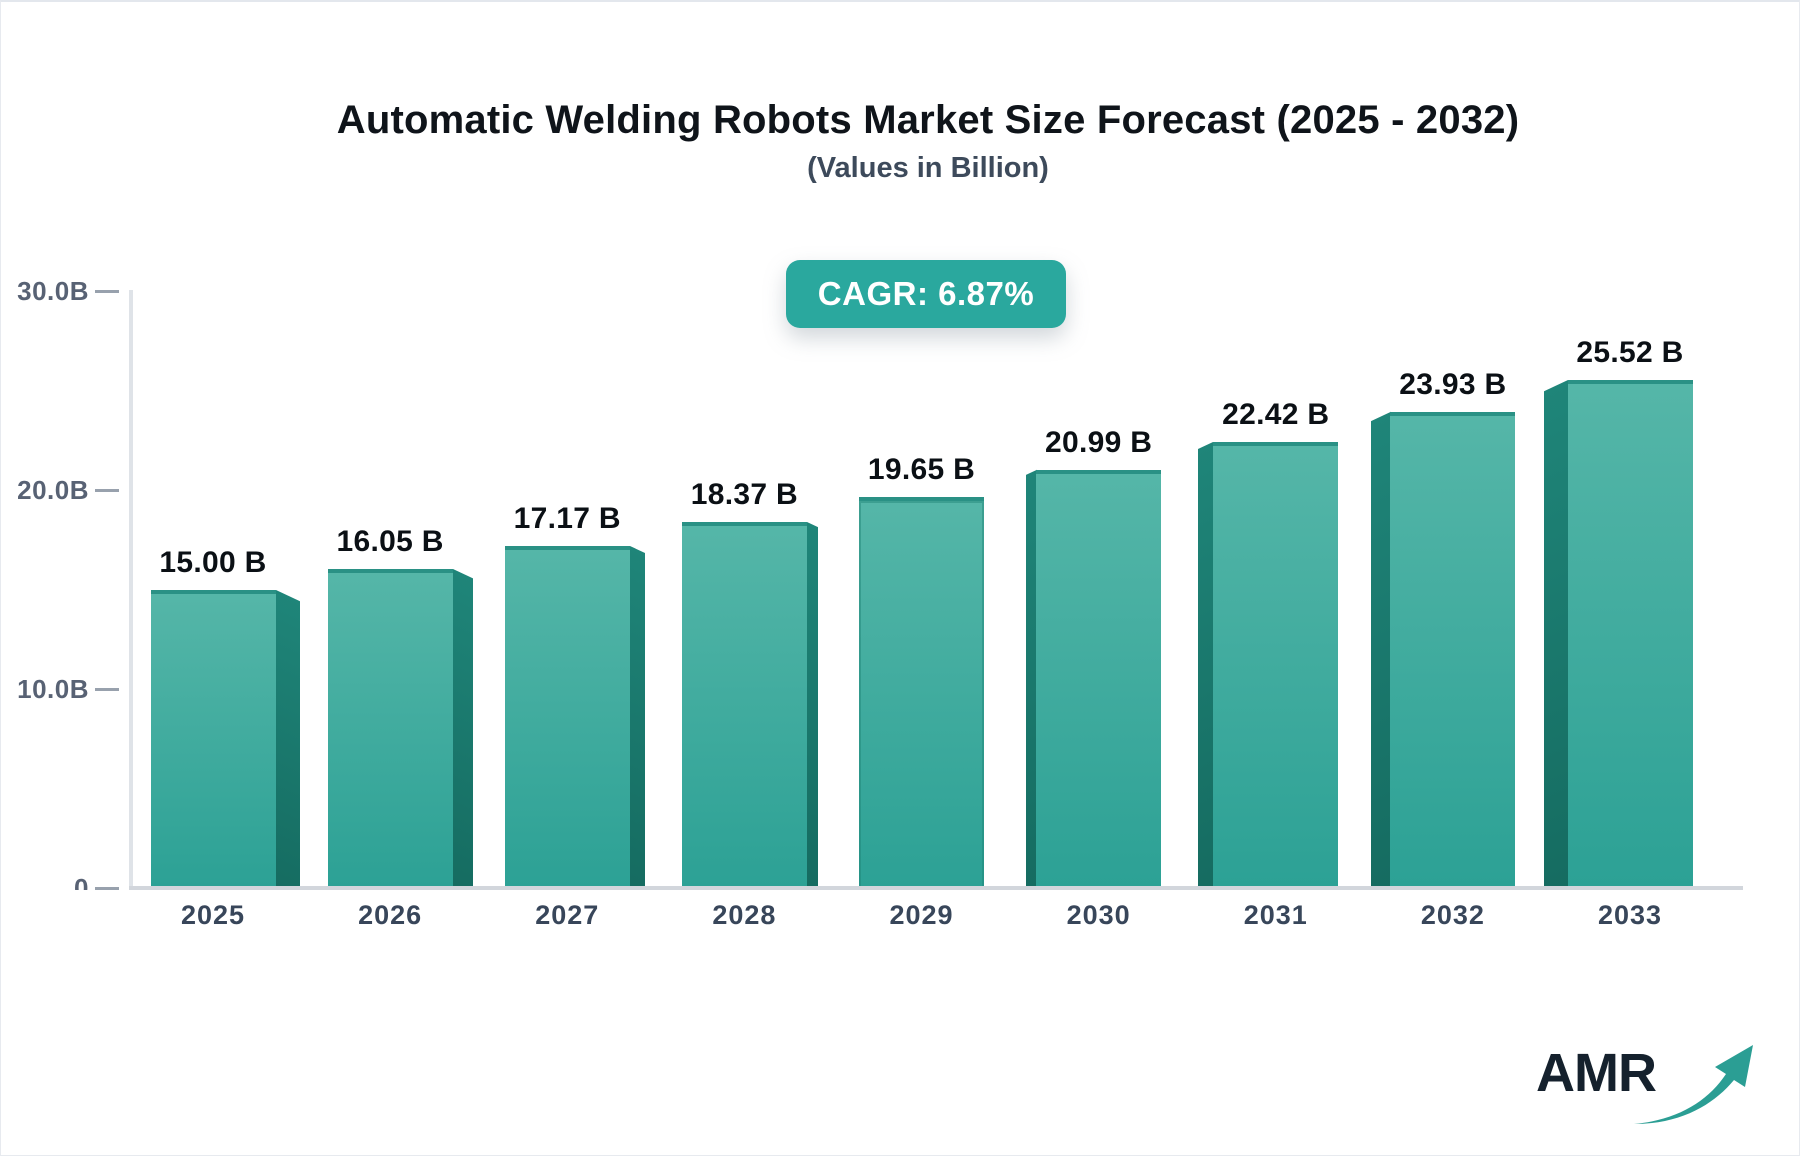 The image size is (1800, 1156). I want to click on bar-value-label: 17.17 B, so click(567, 519).